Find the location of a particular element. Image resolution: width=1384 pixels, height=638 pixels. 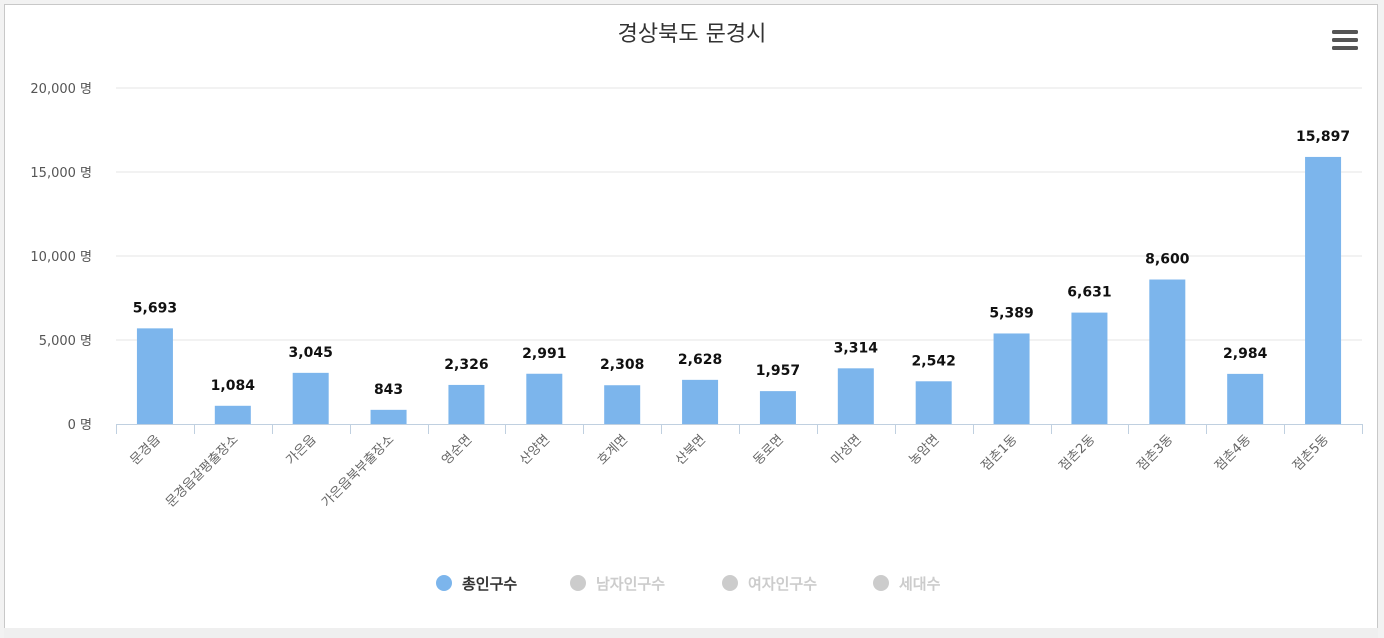

x-tick-label: 마성면 is located at coordinates (847, 450).